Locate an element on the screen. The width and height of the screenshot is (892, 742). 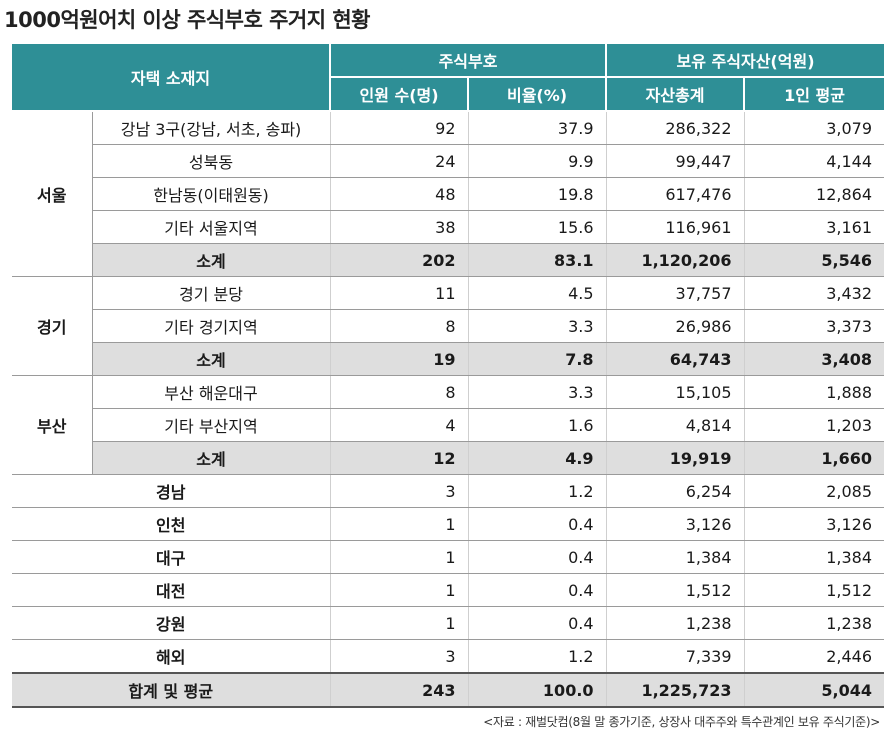
table-row: 해외 3 1.2 7,339 2,446 is located at coordinates (448, 656).